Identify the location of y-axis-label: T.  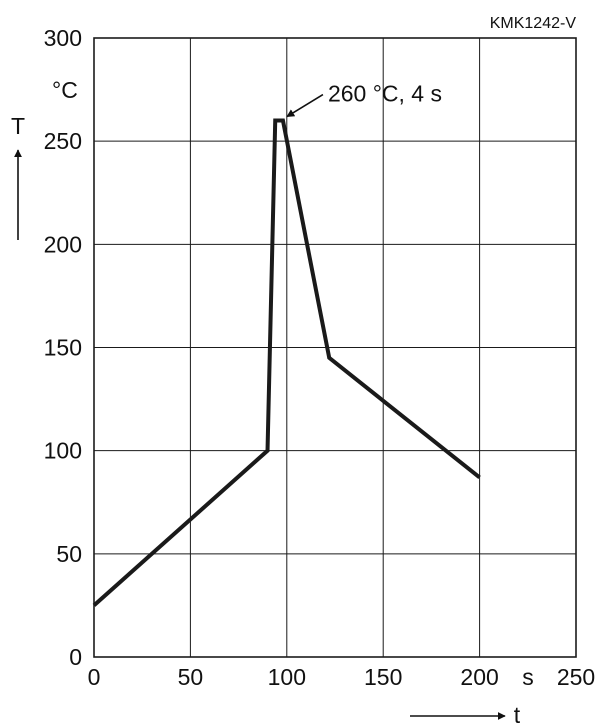
(18, 126).